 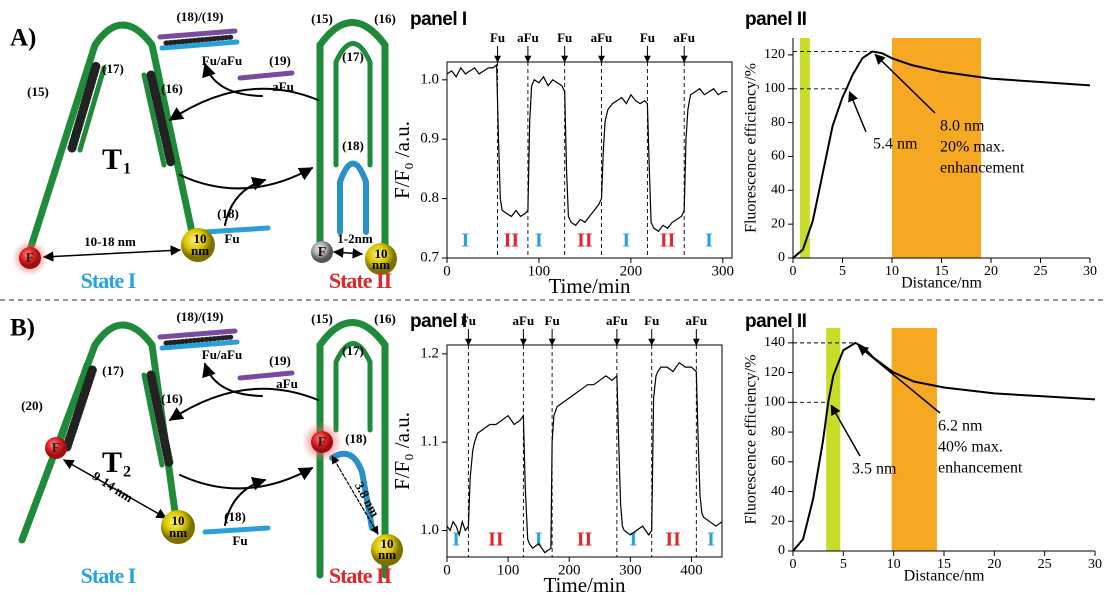 What do you see at coordinates (1095, 564) in the screenshot?
I see `x-tick-label: 30` at bounding box center [1095, 564].